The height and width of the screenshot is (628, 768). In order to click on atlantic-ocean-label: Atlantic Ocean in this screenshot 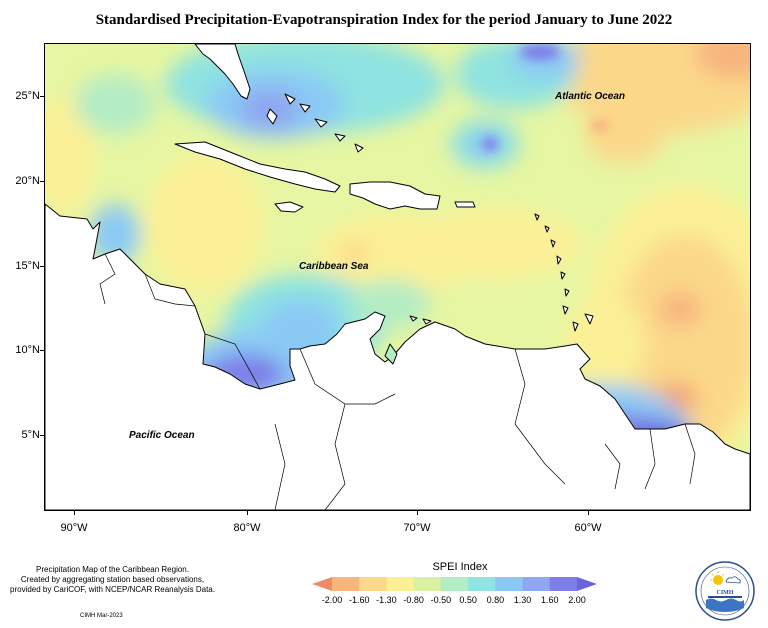, I will do `click(590, 96)`.